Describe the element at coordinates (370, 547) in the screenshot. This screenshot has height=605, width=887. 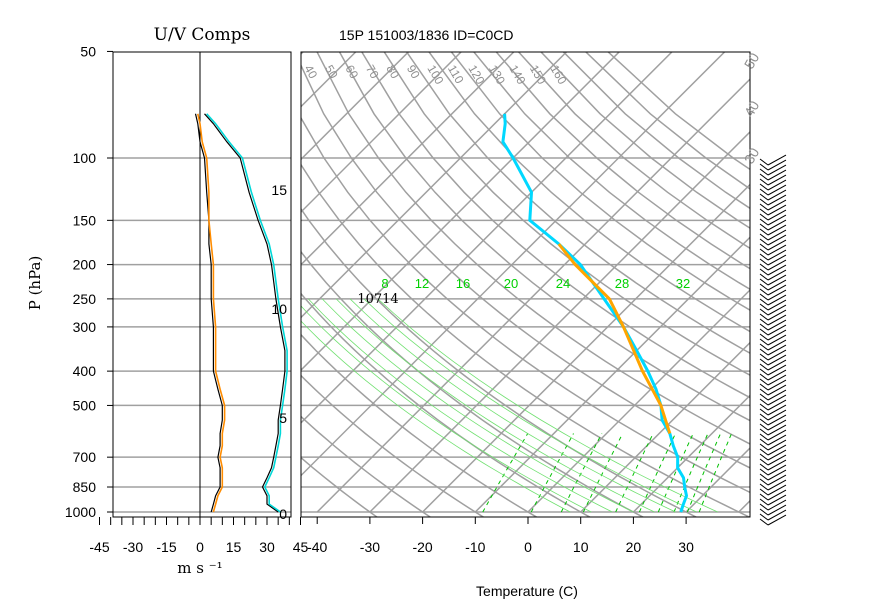
I see `temp-tick-label: -30` at that location.